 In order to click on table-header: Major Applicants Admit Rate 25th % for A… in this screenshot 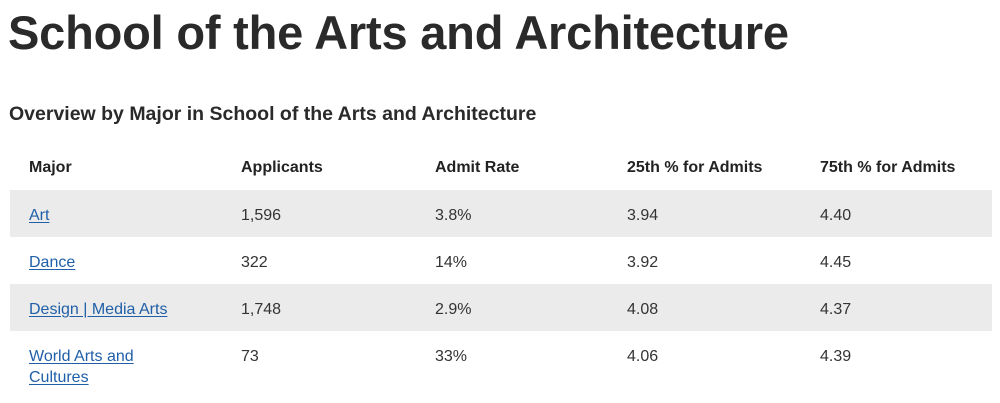, I will do `click(501, 168)`.